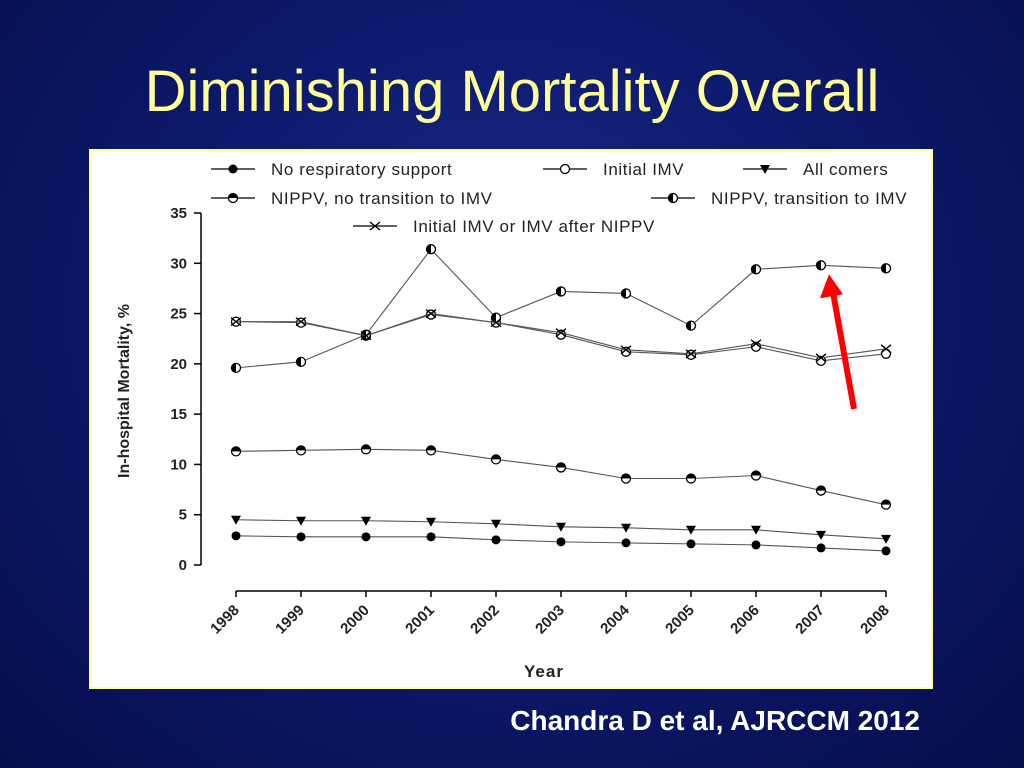 Image resolution: width=1024 pixels, height=768 pixels. Describe the element at coordinates (236, 536) in the screenshot. I see `data-point-s0-1998-shape` at that location.